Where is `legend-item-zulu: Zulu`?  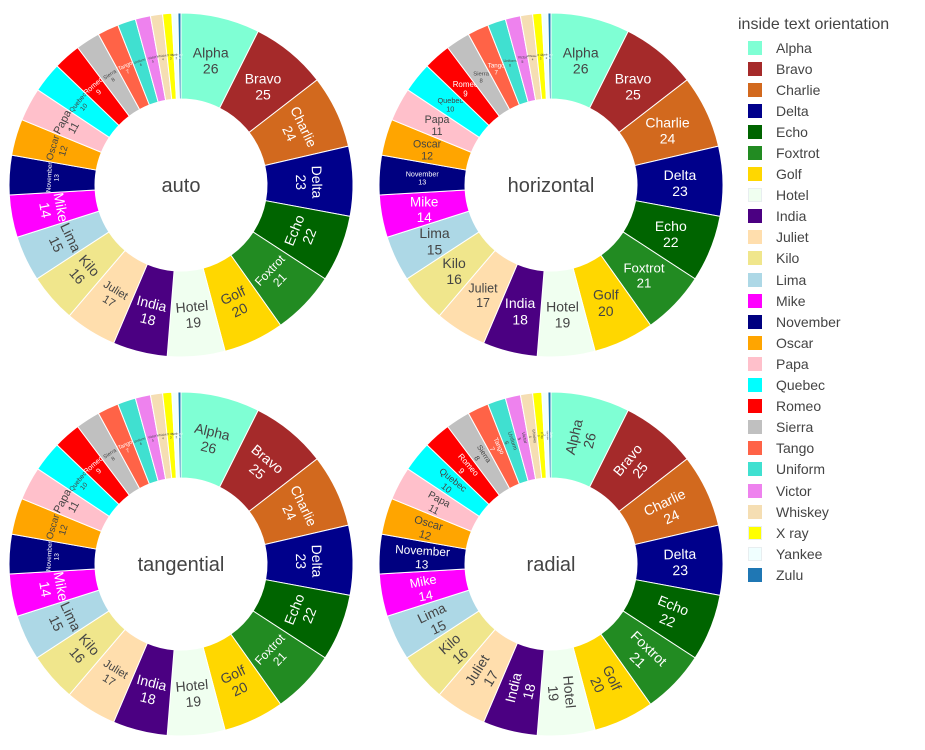
legend-item-zulu: Zulu is located at coordinates (794, 574).